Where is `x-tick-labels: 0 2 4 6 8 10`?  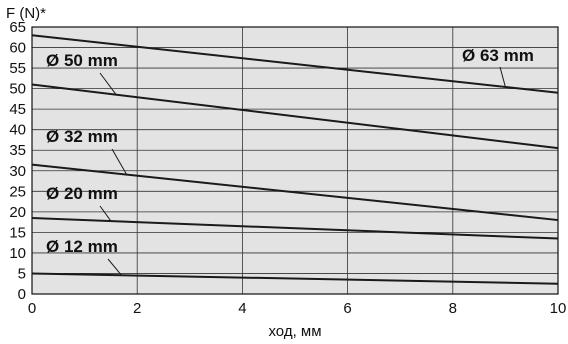
x-tick-labels: 0 2 4 6 8 10 is located at coordinates (297, 308).